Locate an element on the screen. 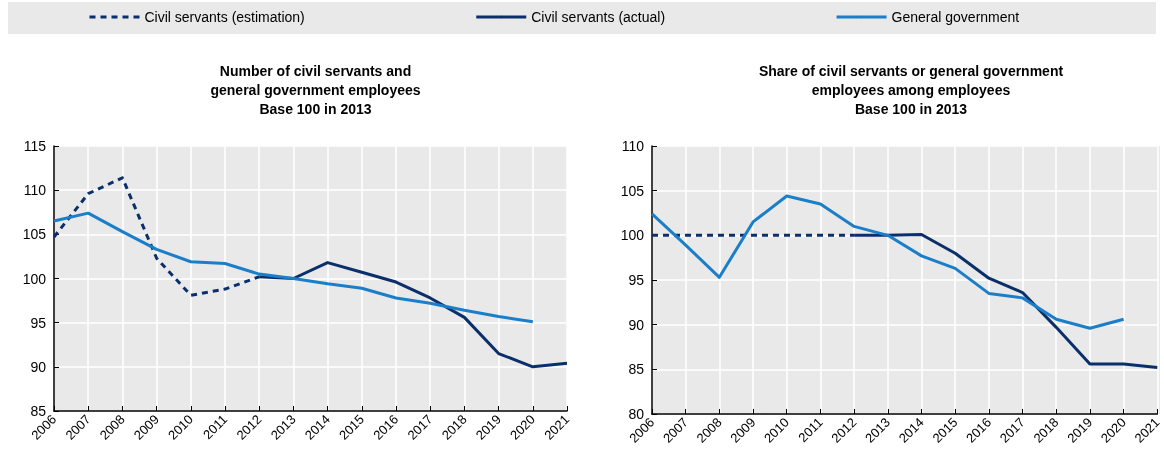 The width and height of the screenshot is (1164, 457). legend-label: Civil servants (estimation) is located at coordinates (224, 17).